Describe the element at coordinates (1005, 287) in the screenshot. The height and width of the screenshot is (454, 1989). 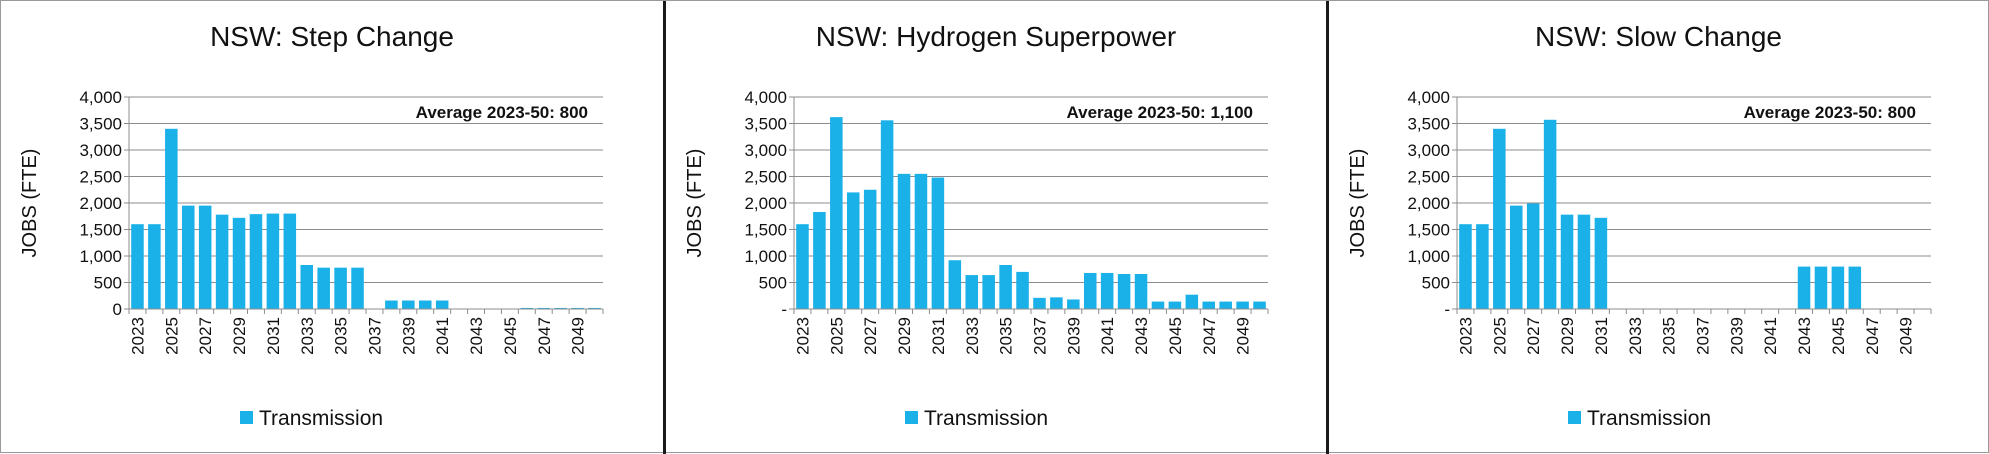
I see `bar-2035` at that location.